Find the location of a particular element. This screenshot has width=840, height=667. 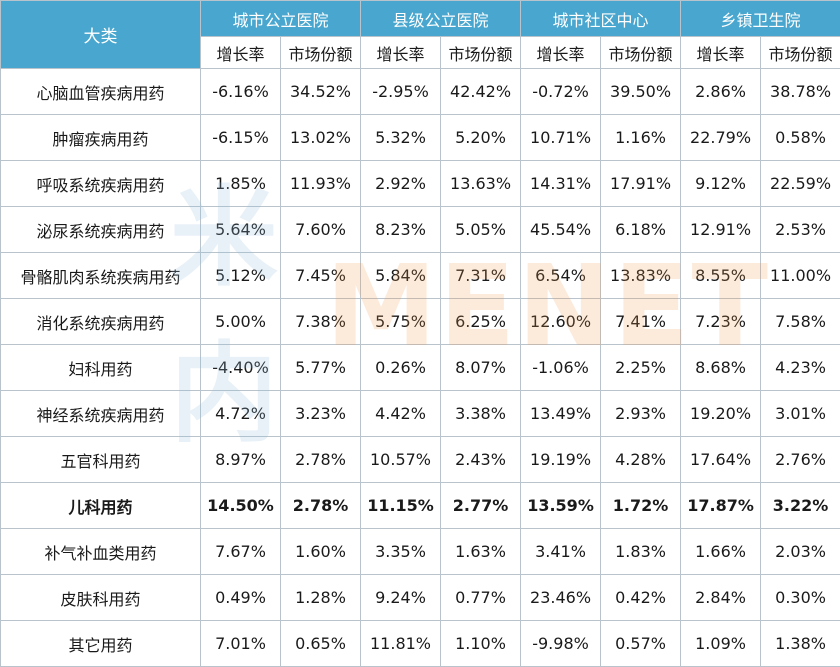

cell-growth-rate: 8.97% is located at coordinates (241, 460).